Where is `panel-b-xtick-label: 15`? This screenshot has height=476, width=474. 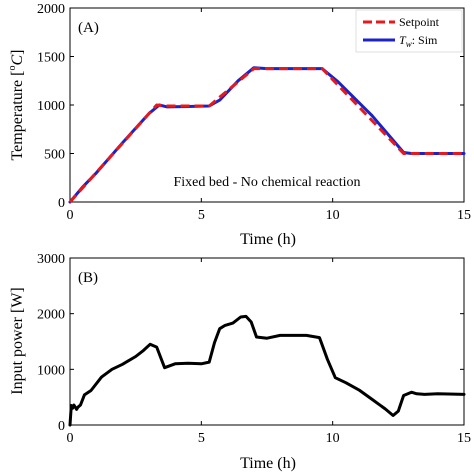
panel-b-xtick-label: 15 is located at coordinates (464, 438).